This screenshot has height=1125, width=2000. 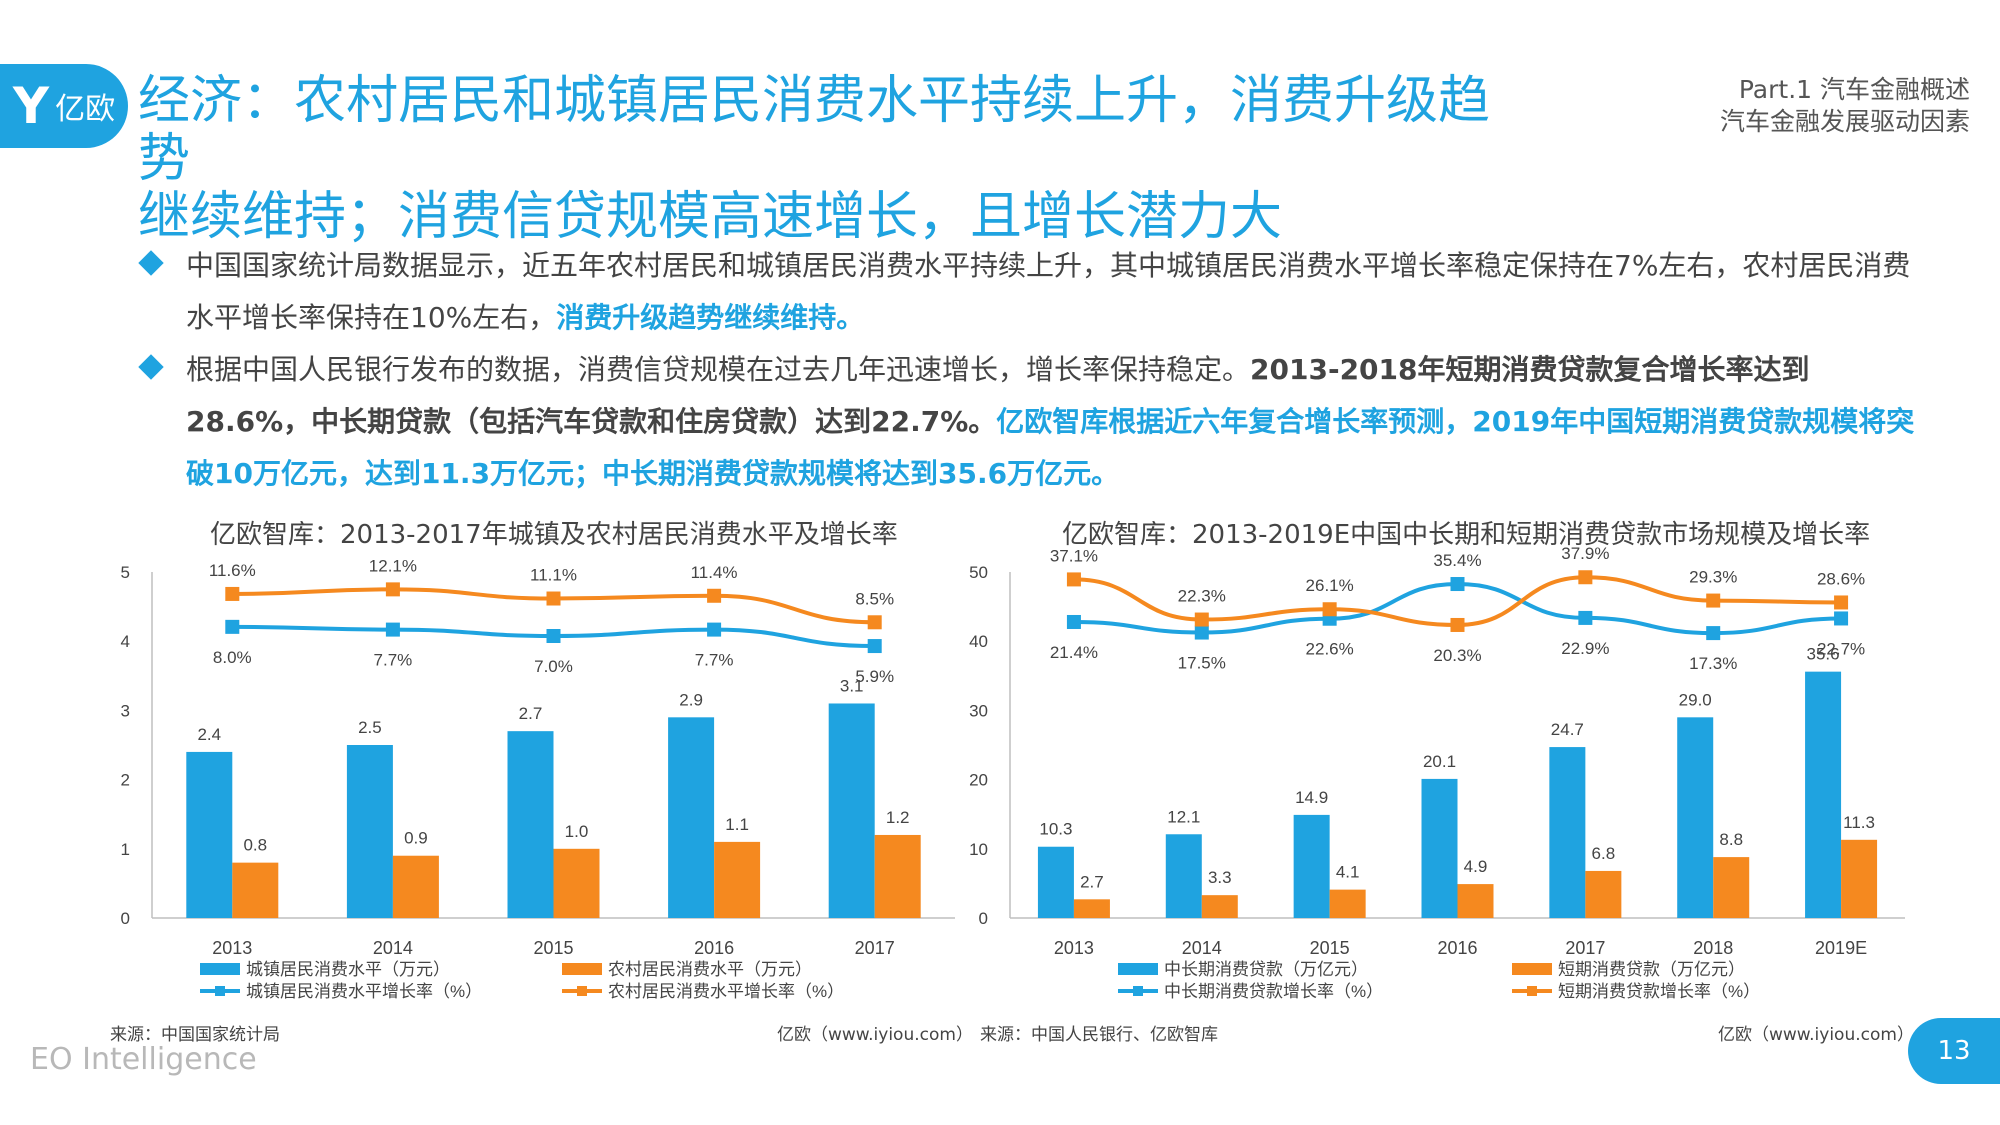 I want to click on chart-2-line-label: 28.6%, so click(x=1841, y=578).